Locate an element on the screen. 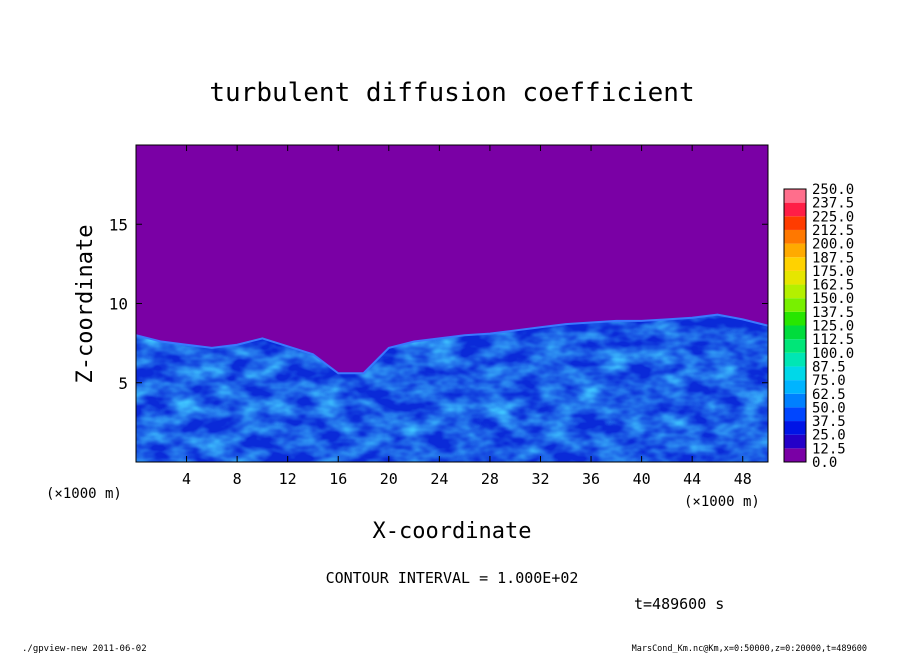 This screenshot has height=654, width=904. x-tick-label: 8 is located at coordinates (237, 479).